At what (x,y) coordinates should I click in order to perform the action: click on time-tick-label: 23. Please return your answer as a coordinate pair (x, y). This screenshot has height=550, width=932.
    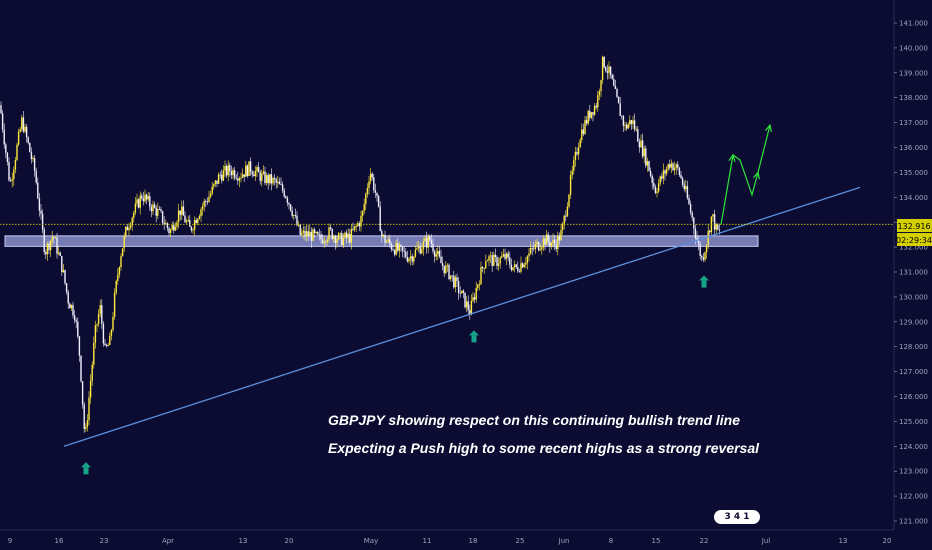
    Looking at the image, I should click on (104, 541).